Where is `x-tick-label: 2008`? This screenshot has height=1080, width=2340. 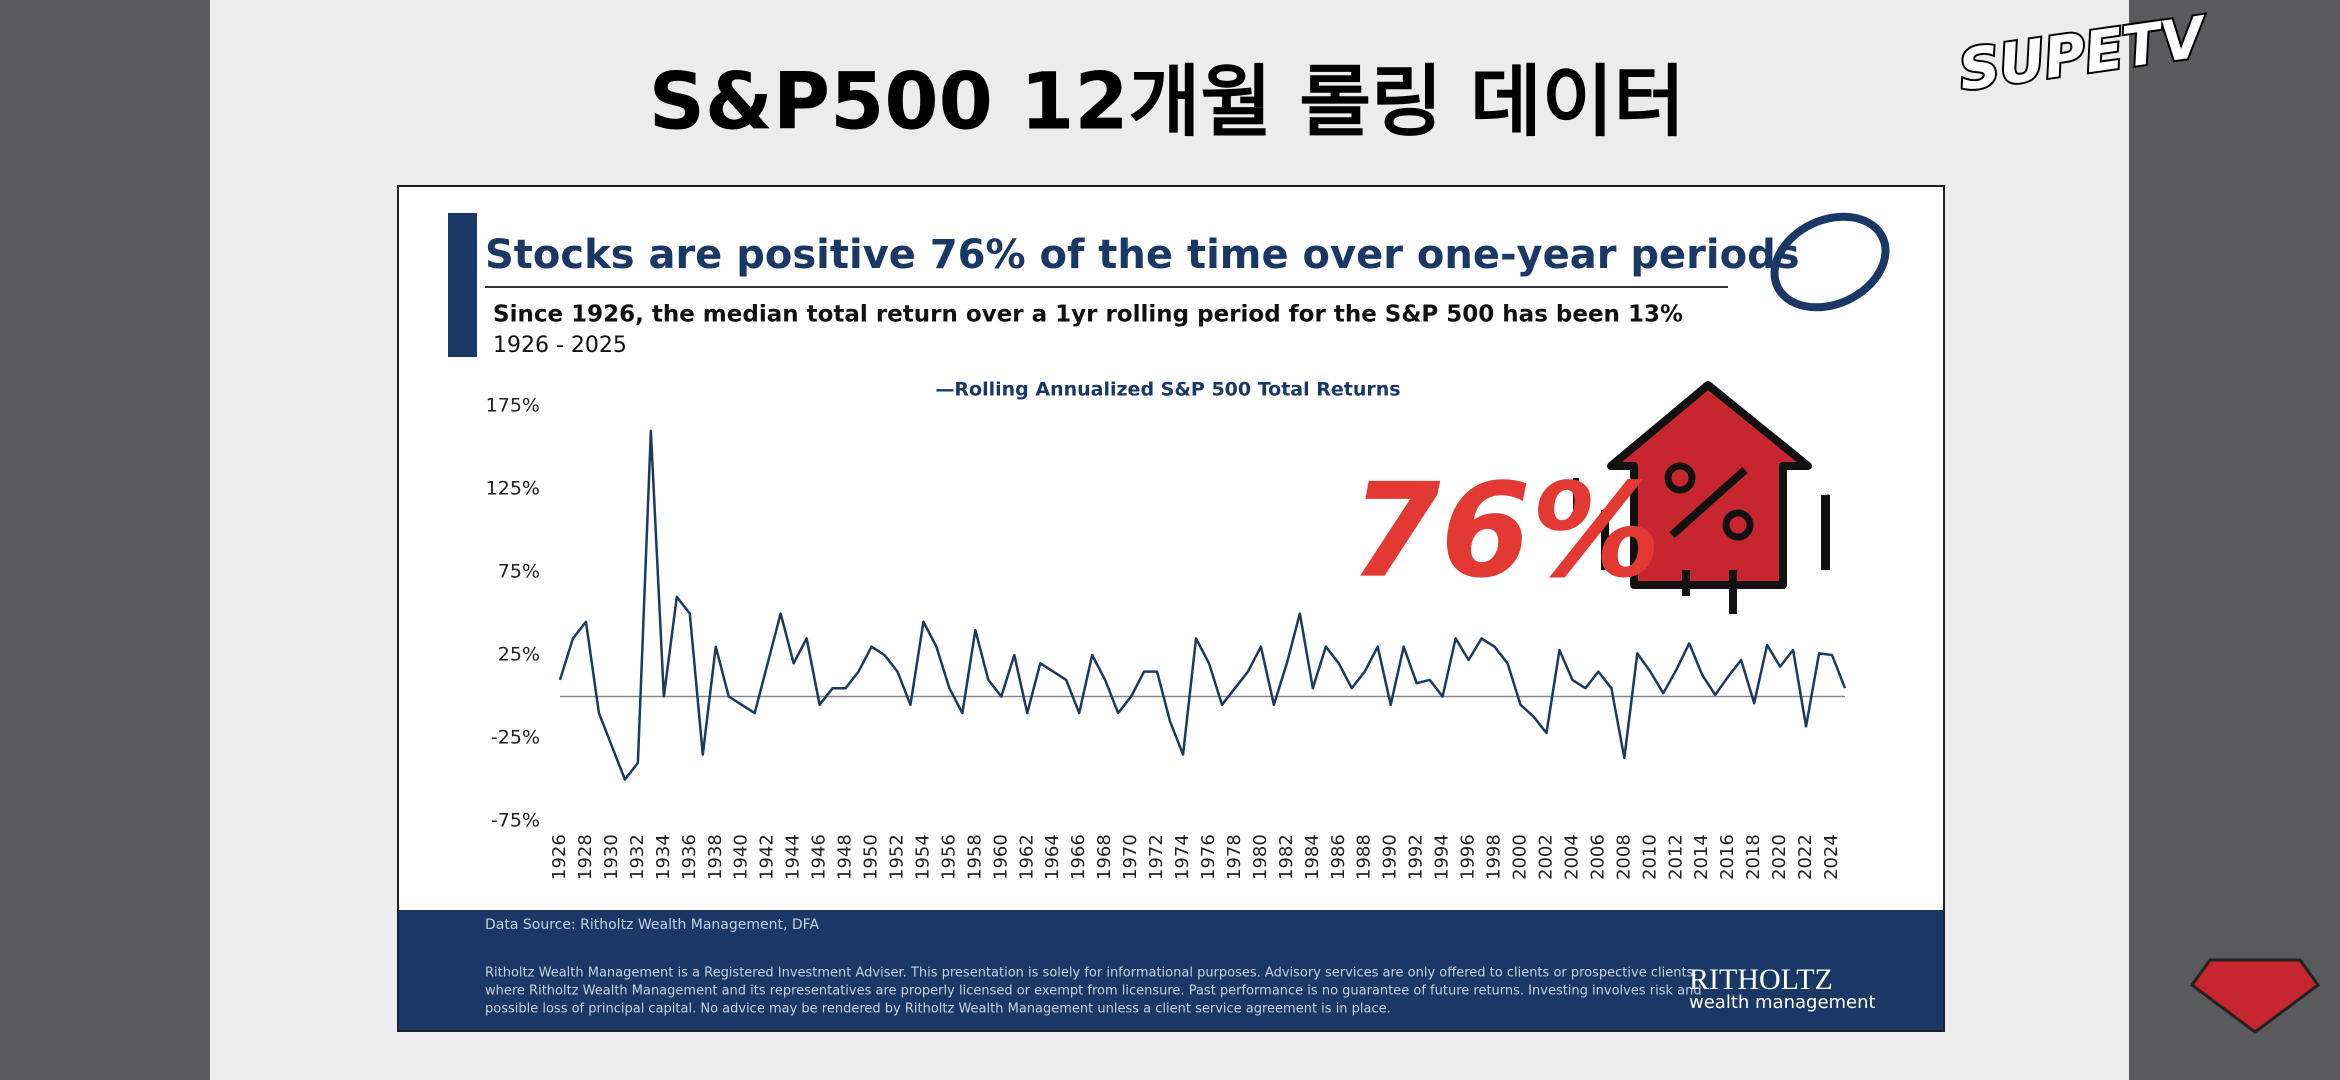
x-tick-label: 2008 is located at coordinates (1623, 857).